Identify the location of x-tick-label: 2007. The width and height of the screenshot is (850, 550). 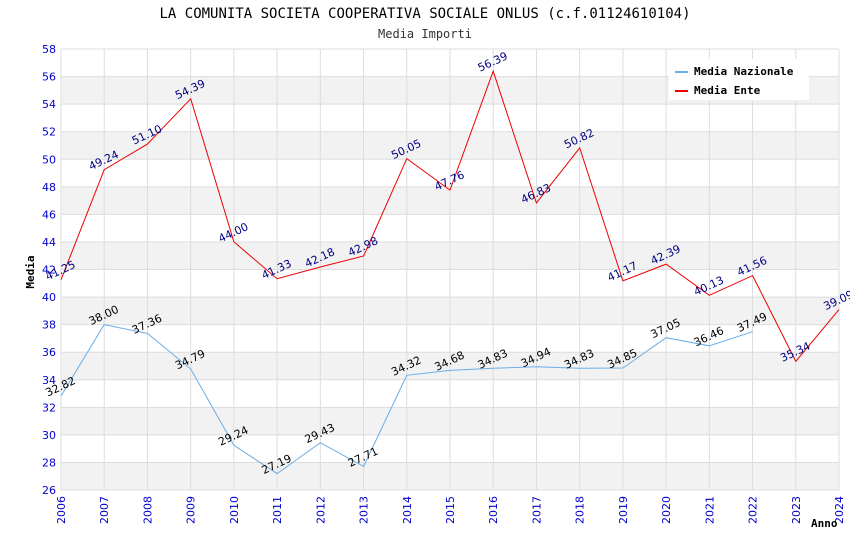
(104, 510).